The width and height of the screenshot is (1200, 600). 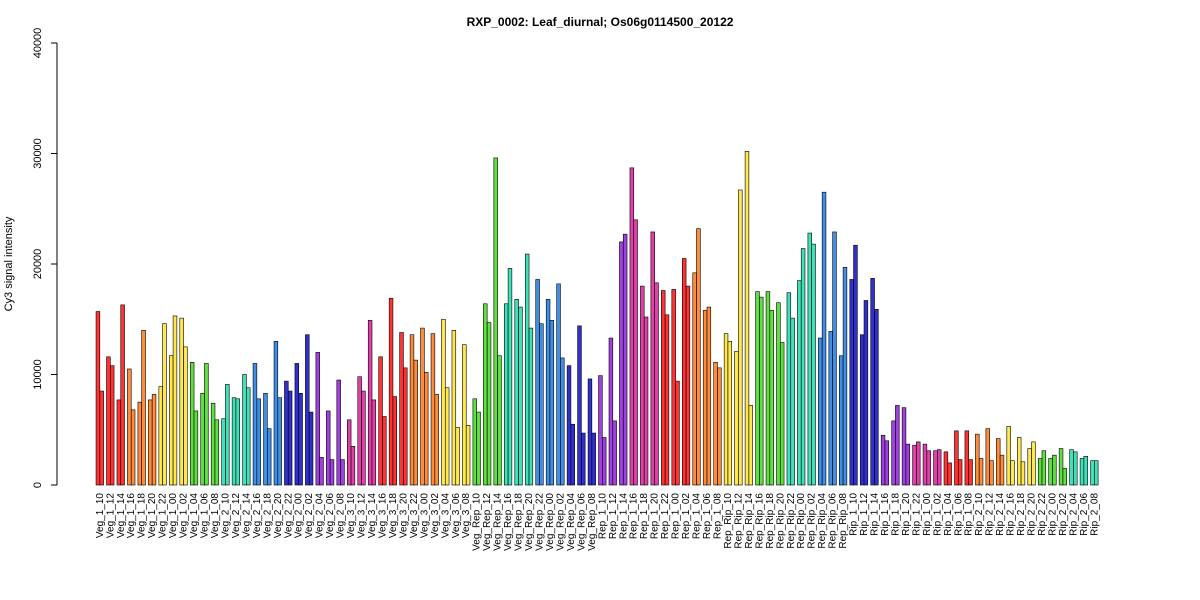 What do you see at coordinates (676, 516) in the screenshot?
I see `x-tick-label: Rep_1_00` at bounding box center [676, 516].